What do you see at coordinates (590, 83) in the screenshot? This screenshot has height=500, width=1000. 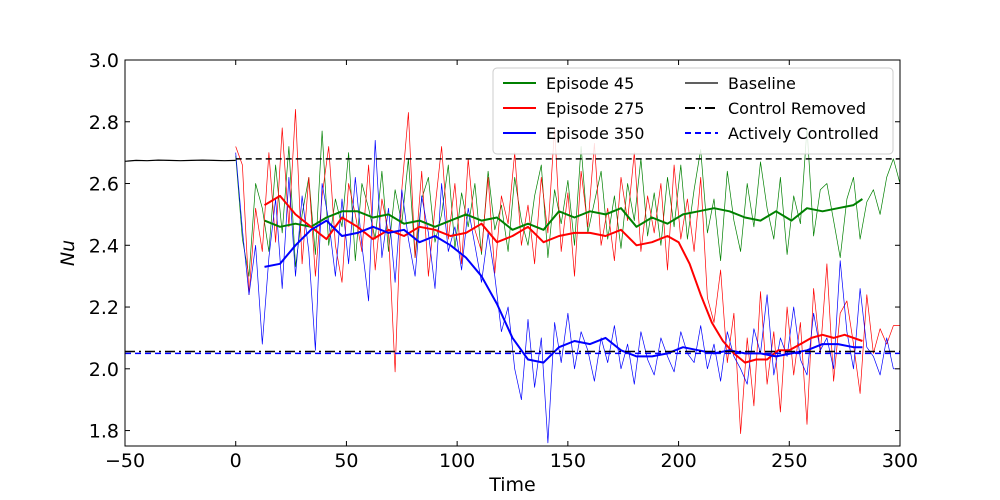 I see `legend-label: Episode 45` at bounding box center [590, 83].